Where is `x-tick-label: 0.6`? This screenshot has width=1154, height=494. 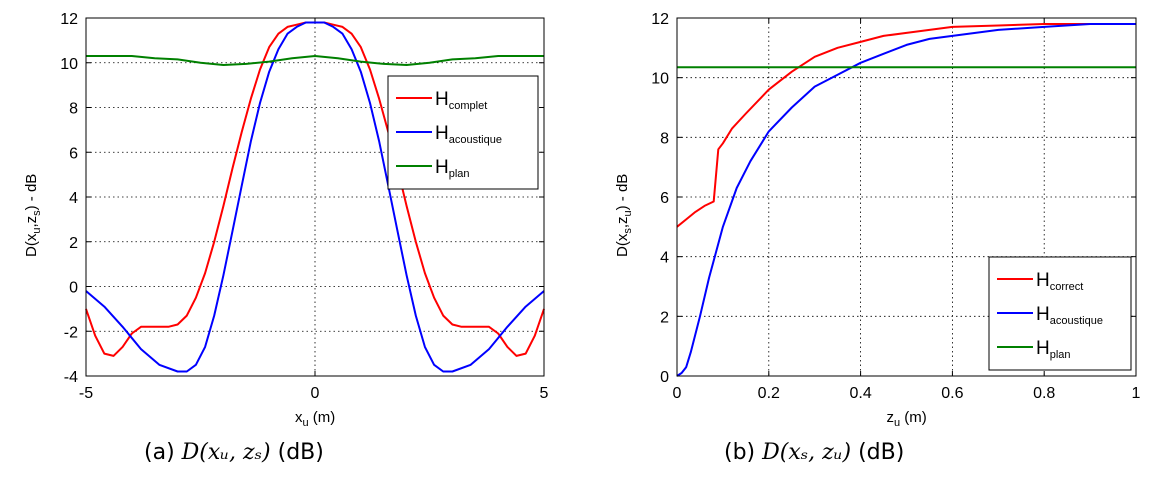 x-tick-label: 0.6 is located at coordinates (952, 393).